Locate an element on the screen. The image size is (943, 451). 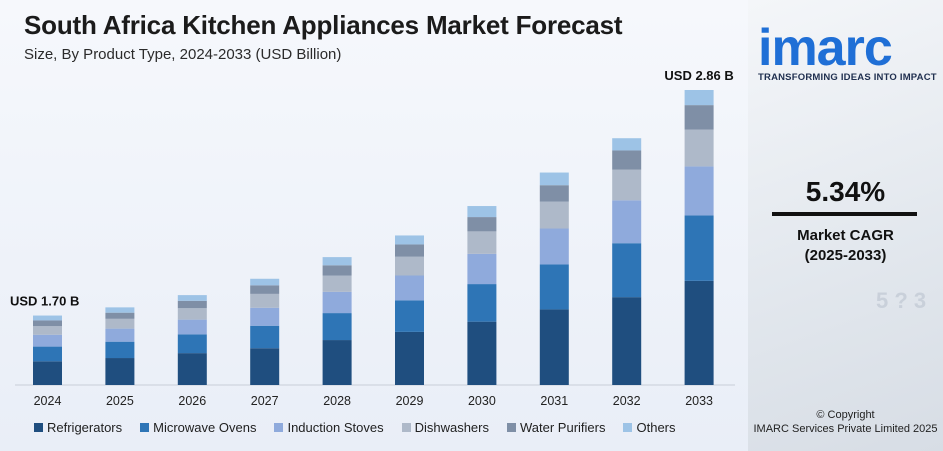
x-tick-label: 2030 is located at coordinates (482, 401).